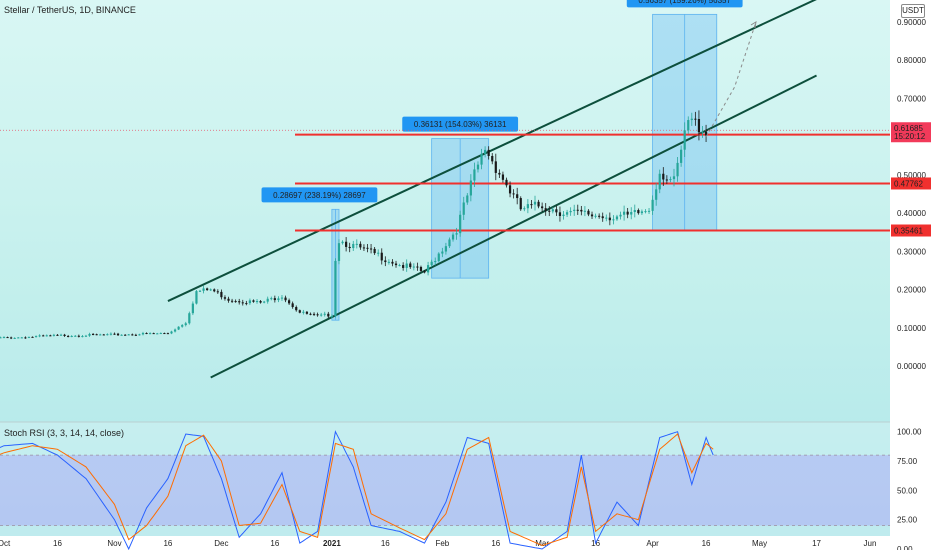 Image resolution: width=932 pixels, height=550 pixels. Describe the element at coordinates (684, 2) in the screenshot. I see `measure-label: 0.56357 (159.26%) 56357` at that location.